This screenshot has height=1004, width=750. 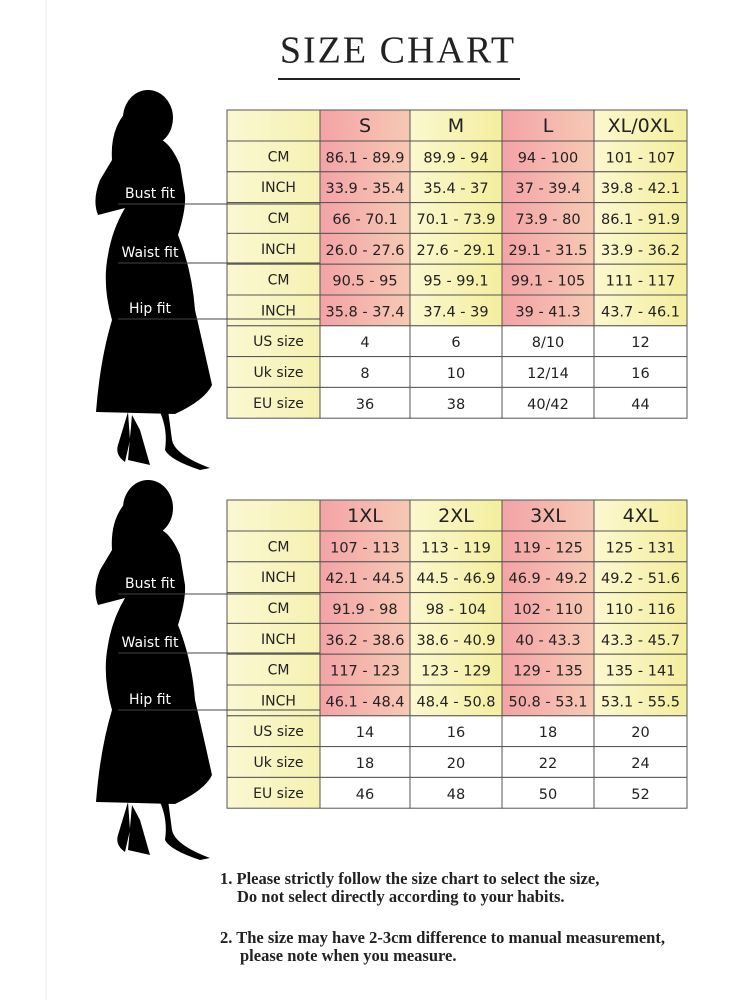 What do you see at coordinates (547, 579) in the screenshot?
I see `cell-value: 46.9 - 49.2` at bounding box center [547, 579].